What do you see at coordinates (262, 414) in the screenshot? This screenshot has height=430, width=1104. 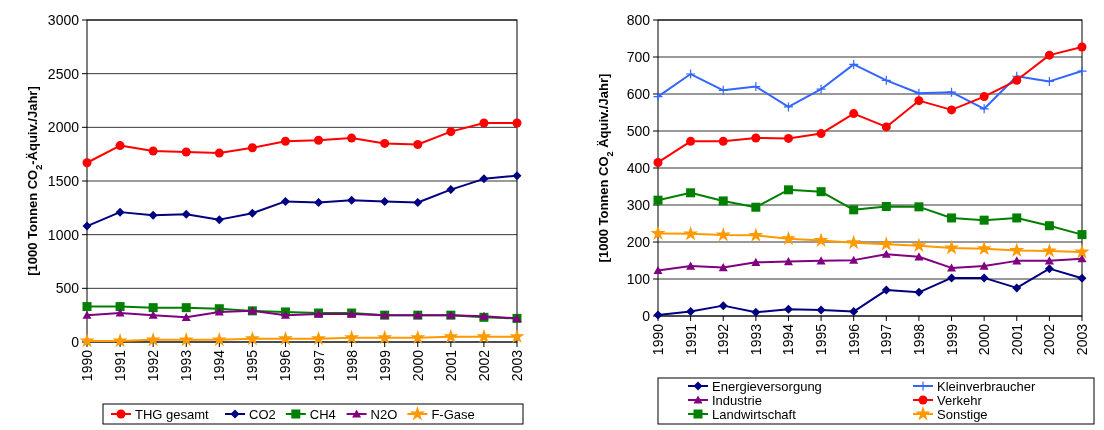 I see `legend-label: CO2` at bounding box center [262, 414].